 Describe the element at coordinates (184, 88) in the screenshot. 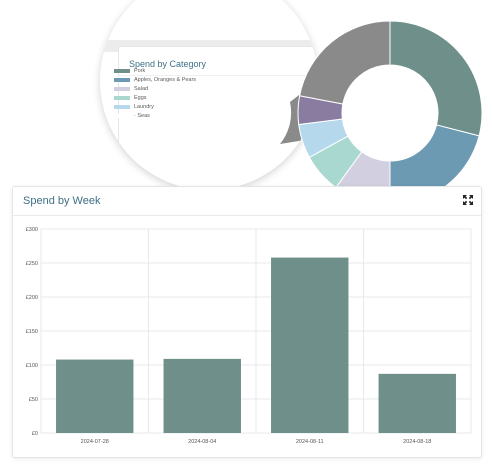

I see `legend-item: Salad` at that location.